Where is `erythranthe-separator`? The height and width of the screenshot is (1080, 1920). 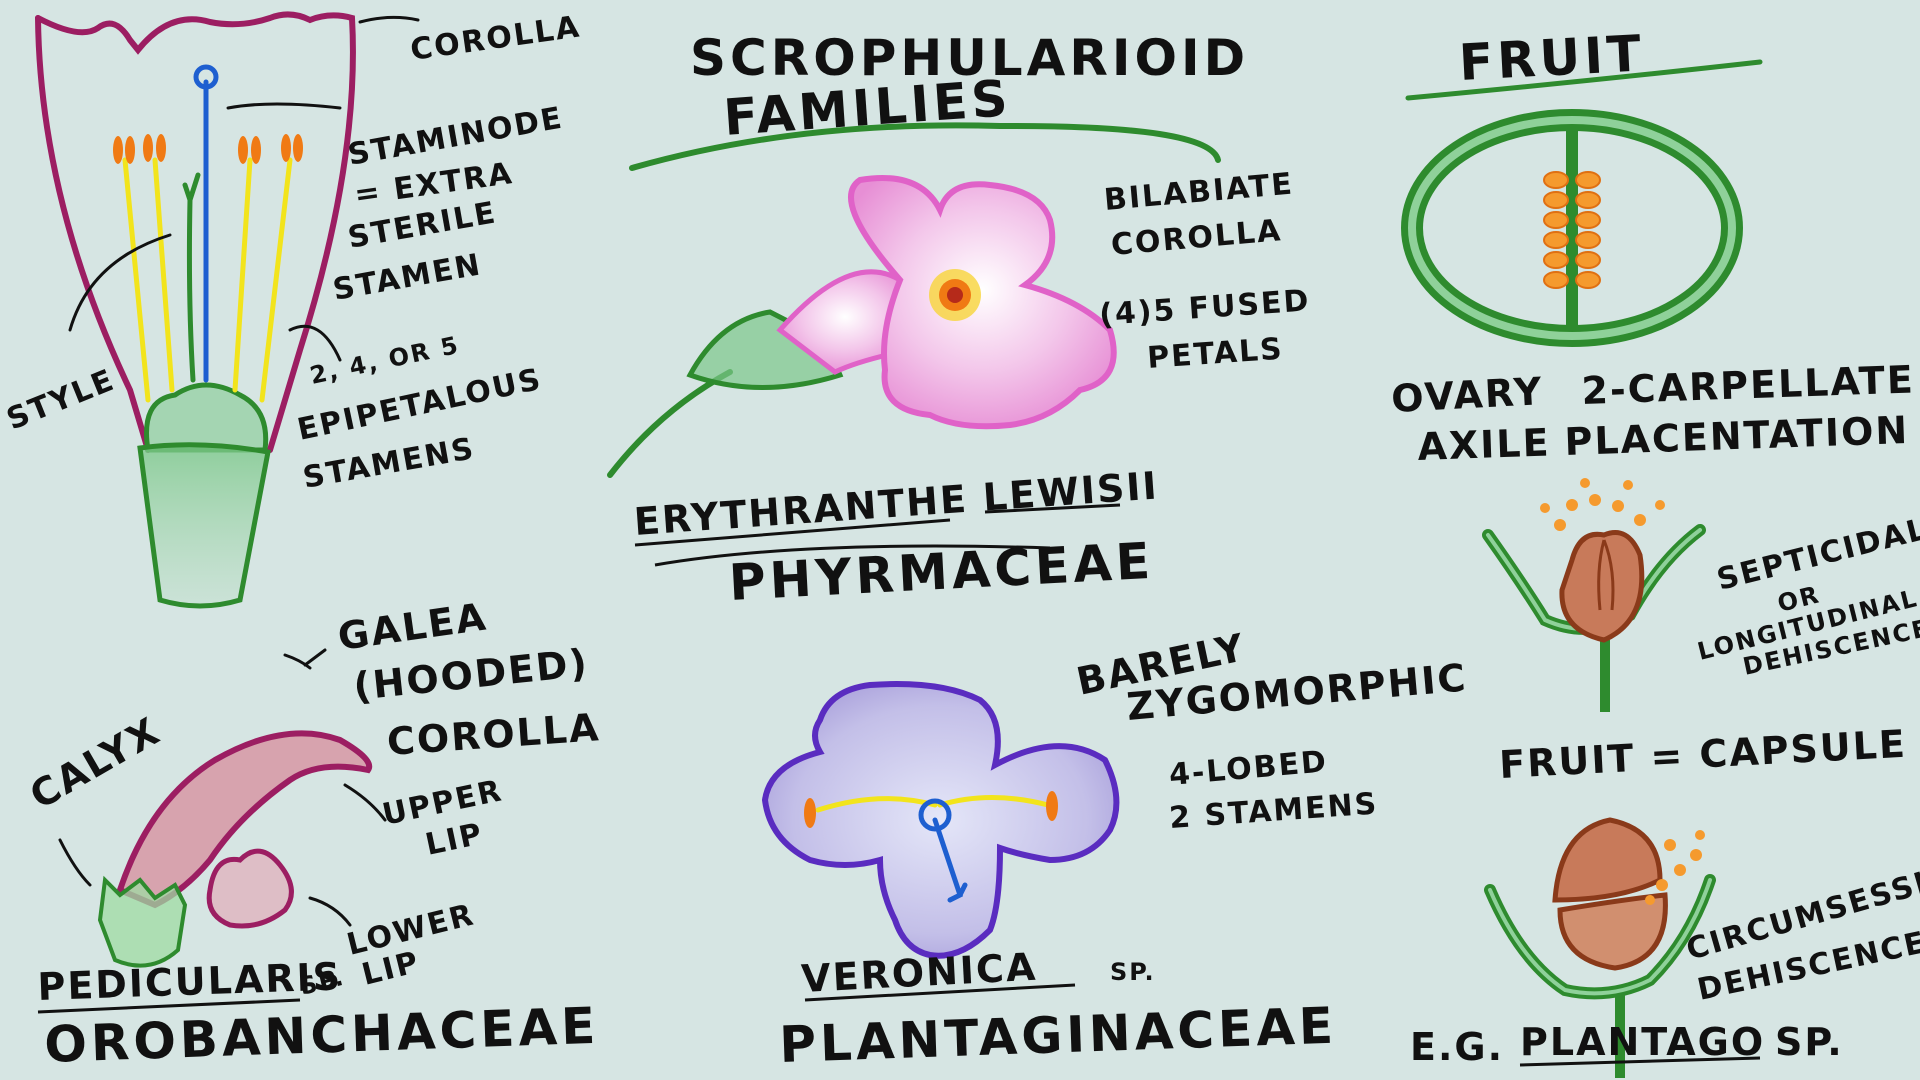 erythranthe-separator is located at coordinates (852, 555).